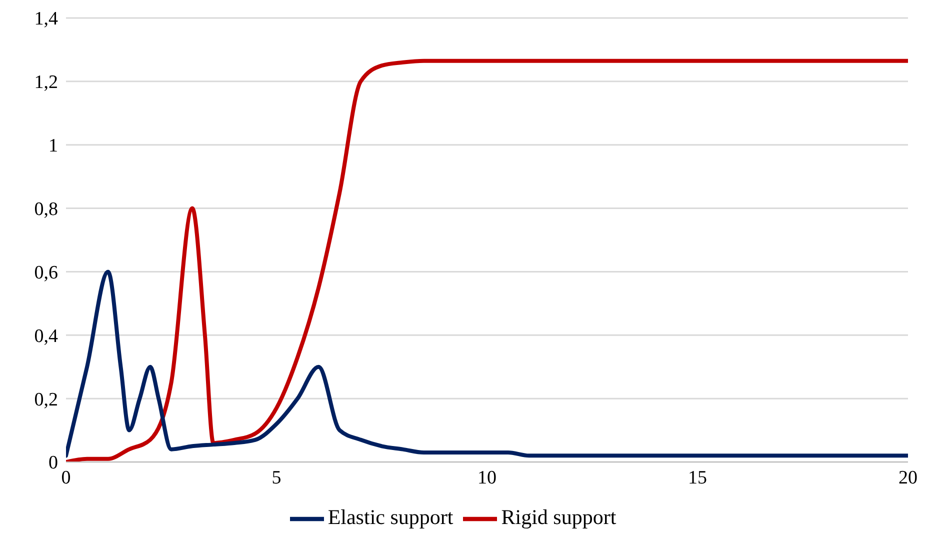 This screenshot has width=938, height=554. Describe the element at coordinates (46, 19) in the screenshot. I see `y-tick-label: 1,4` at that location.